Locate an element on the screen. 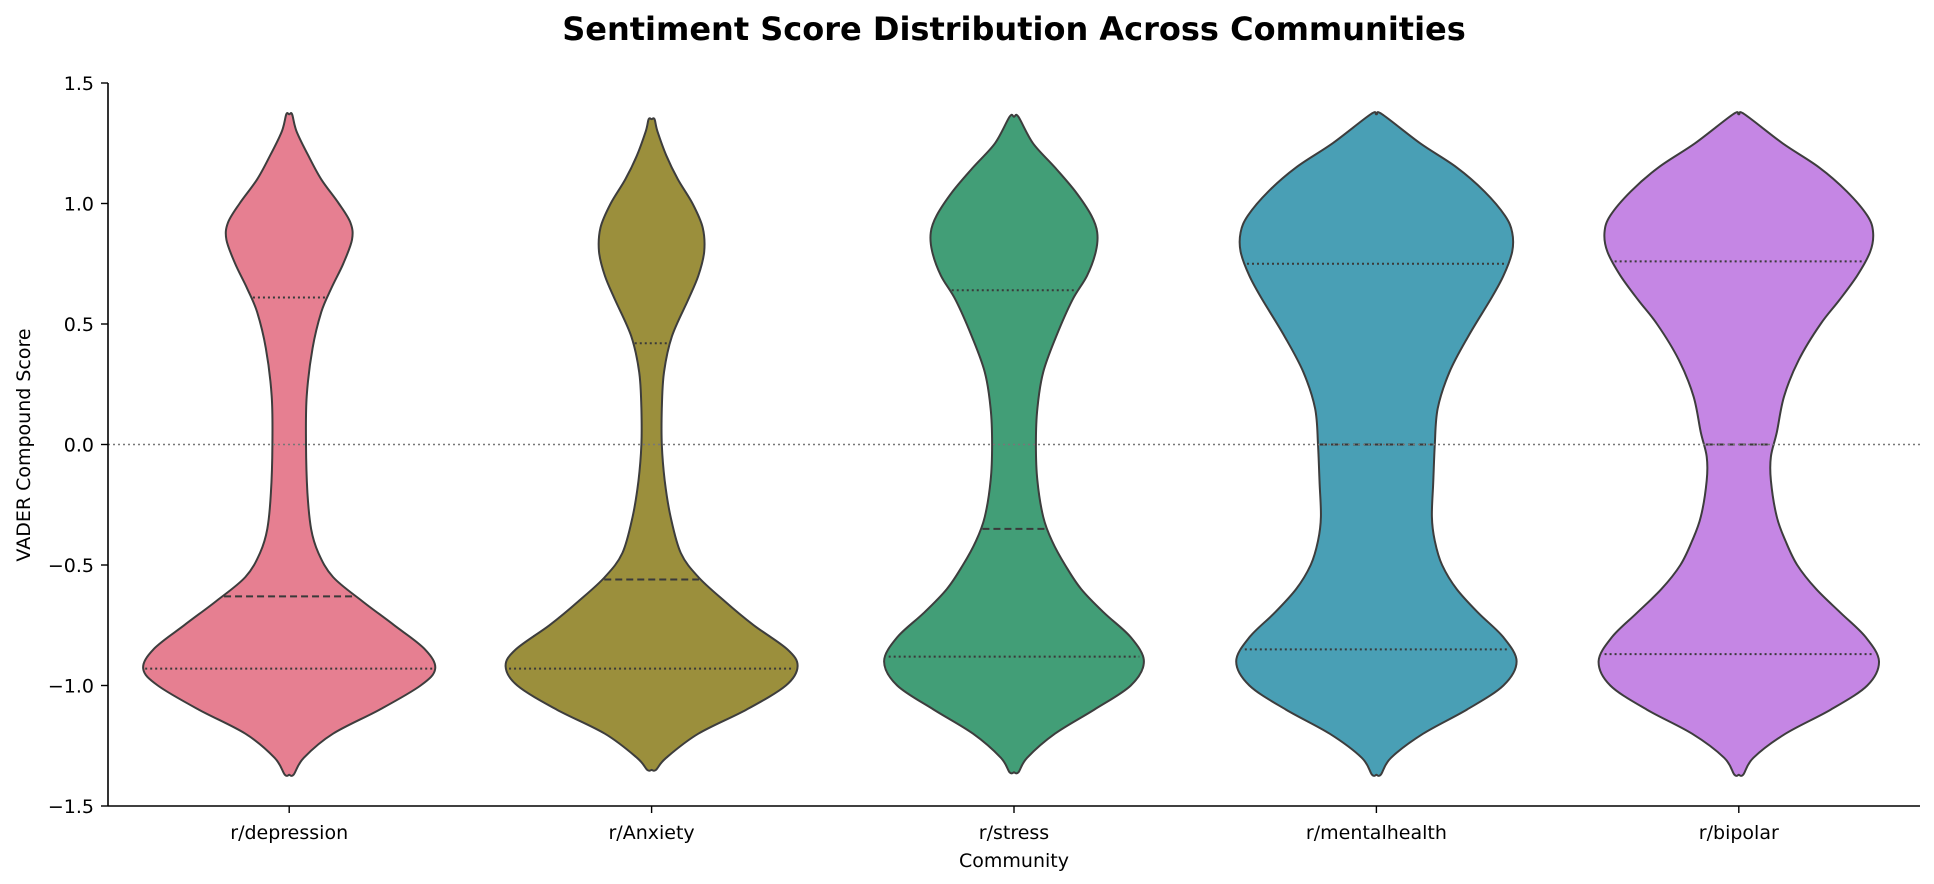 This screenshot has width=1934, height=884. y-tick-label: 1.5 is located at coordinates (79, 84).